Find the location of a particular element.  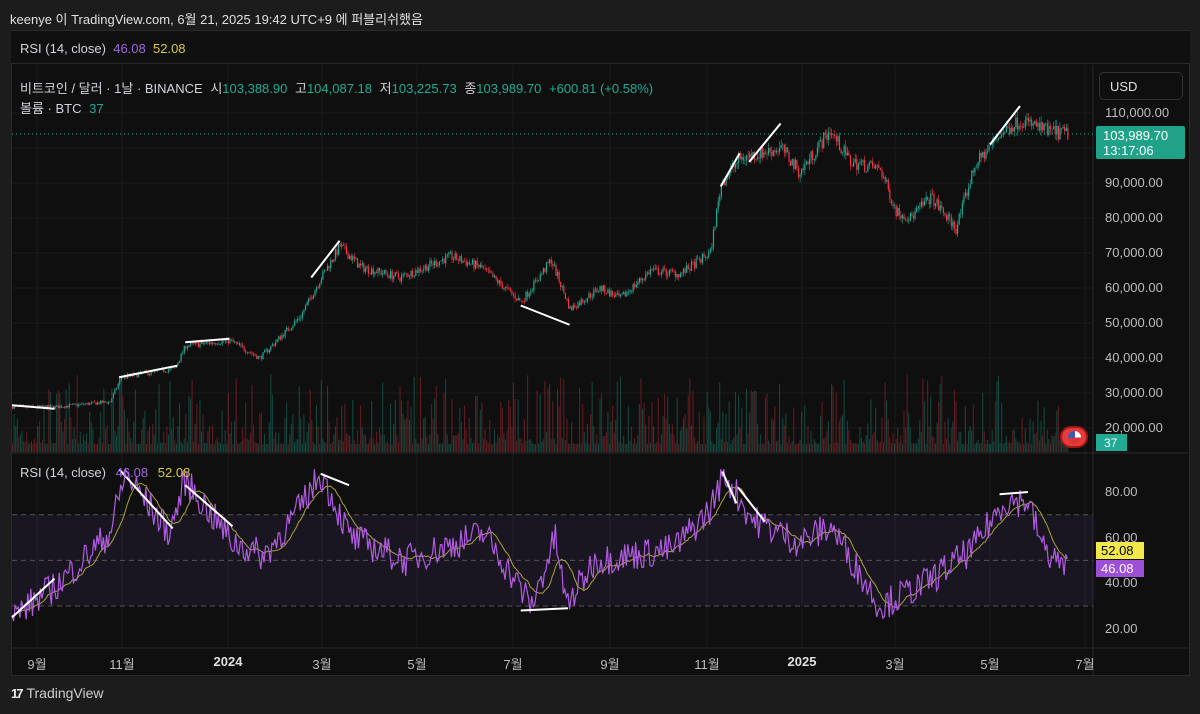

high-label: 고 is located at coordinates (300, 88).